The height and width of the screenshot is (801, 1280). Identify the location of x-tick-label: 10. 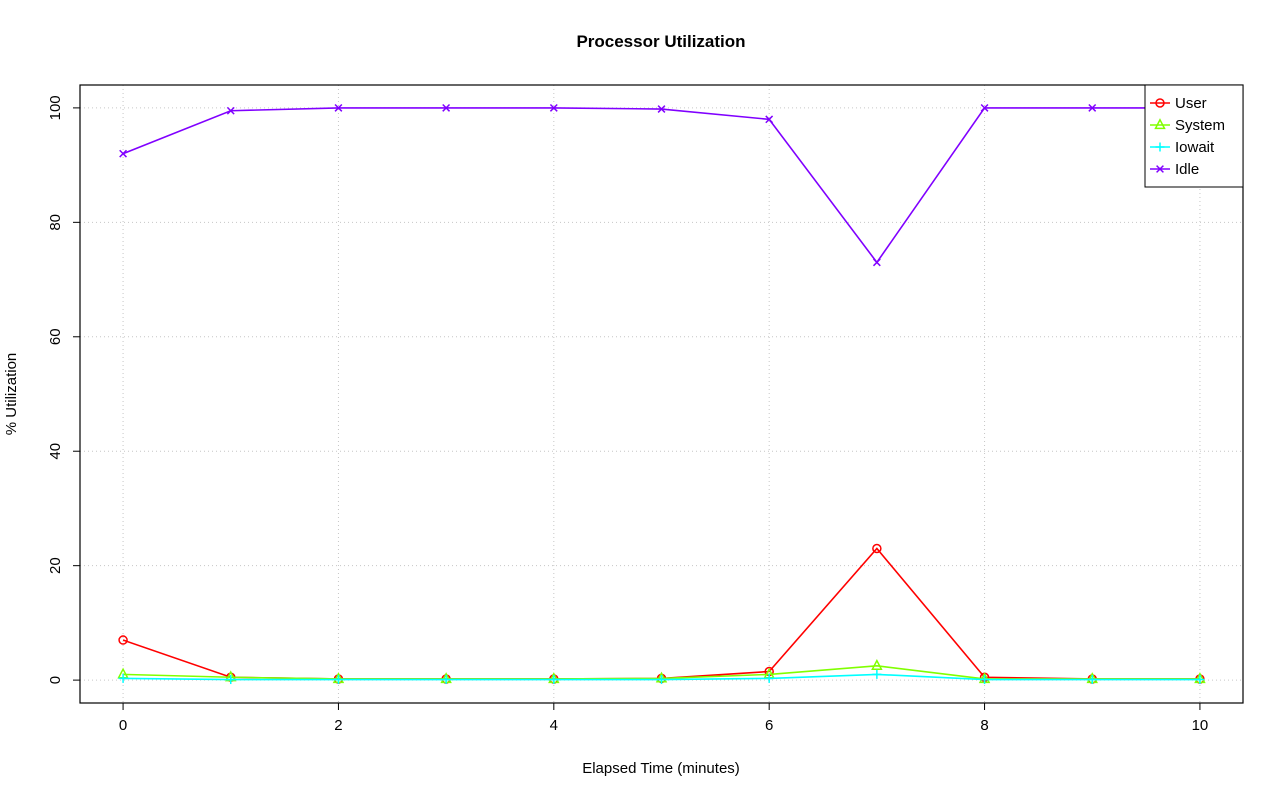
(1200, 725).